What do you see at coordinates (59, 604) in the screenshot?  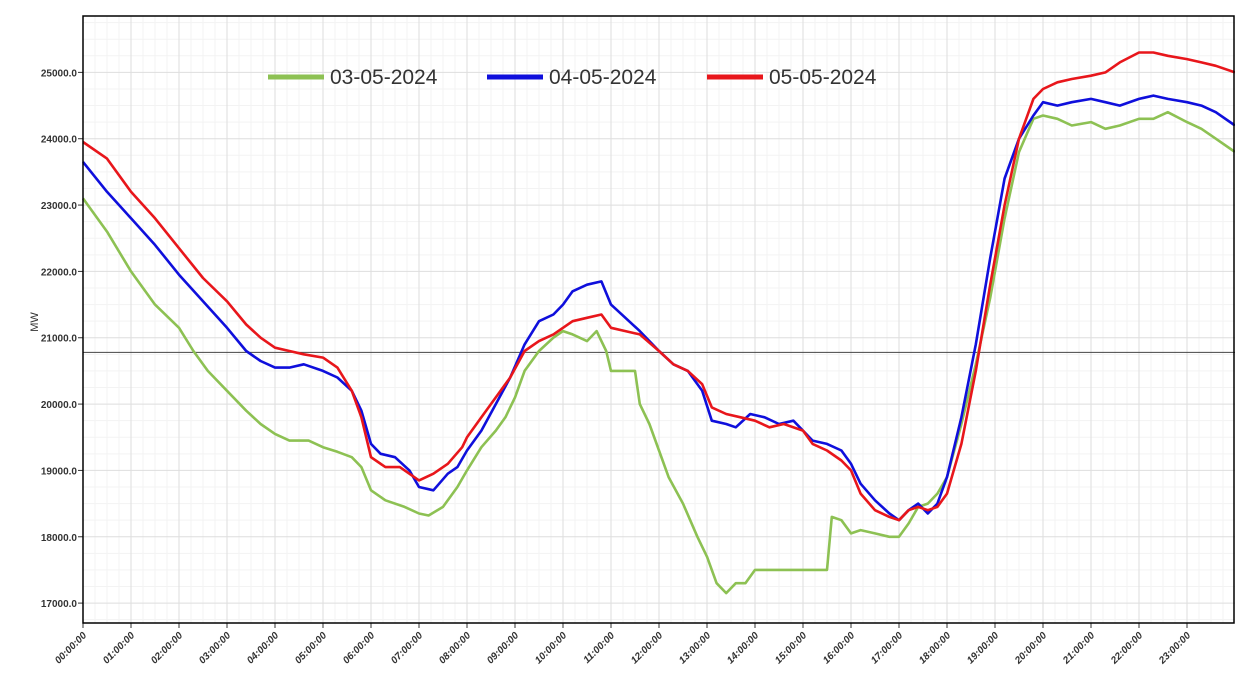 I see `y-tick-label: 17000.0` at bounding box center [59, 604].